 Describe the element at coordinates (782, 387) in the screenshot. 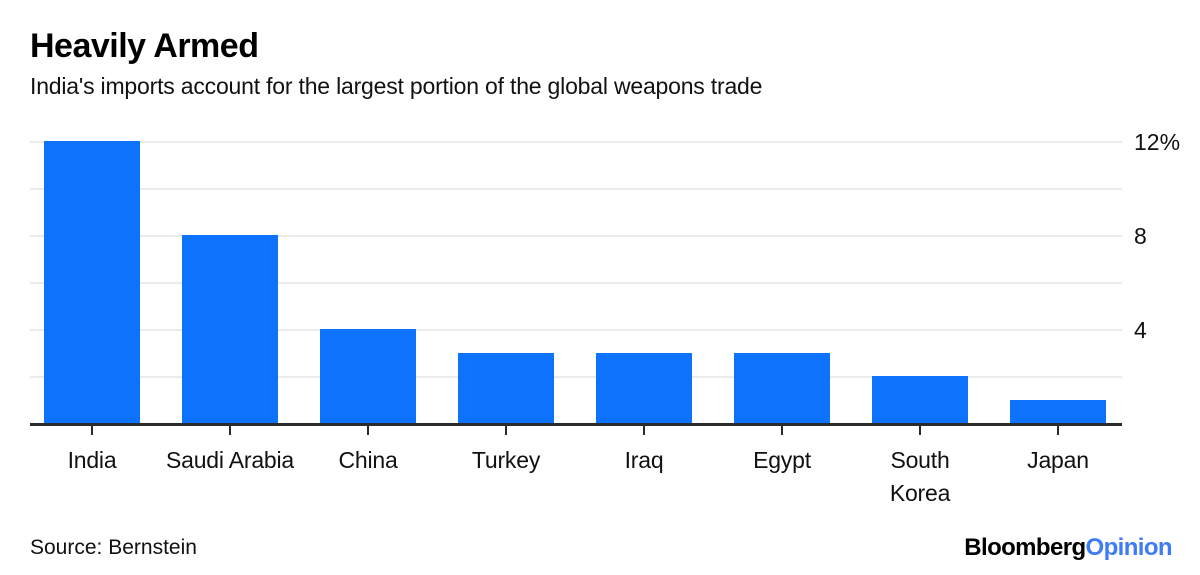

I see `bar-egypt` at that location.